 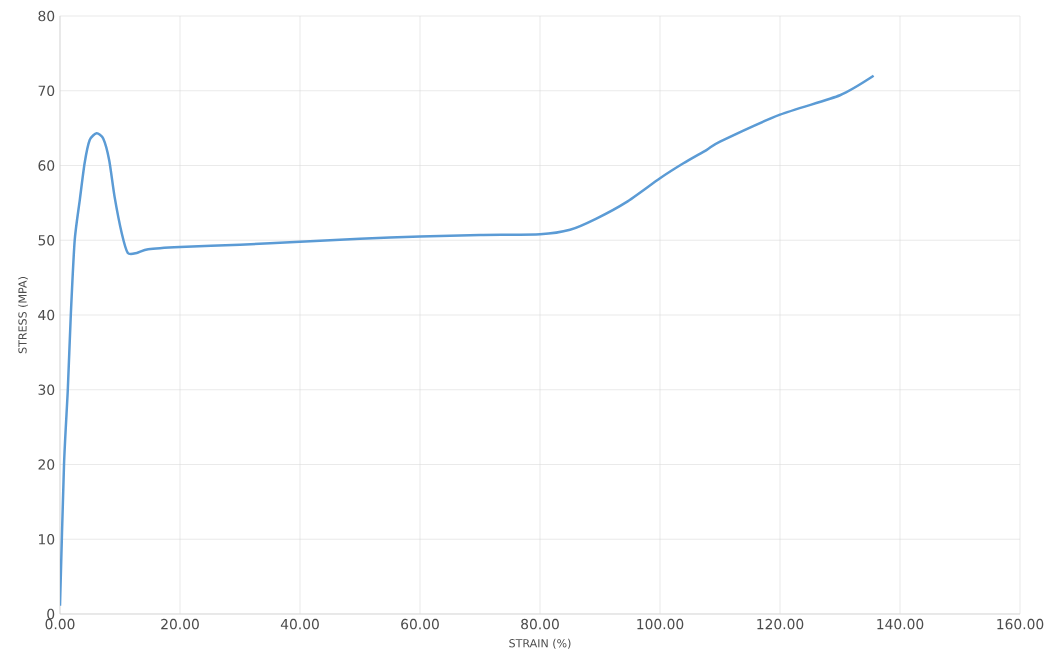 What do you see at coordinates (900, 624) in the screenshot?
I see `x-tick-label: 140.00` at bounding box center [900, 624].